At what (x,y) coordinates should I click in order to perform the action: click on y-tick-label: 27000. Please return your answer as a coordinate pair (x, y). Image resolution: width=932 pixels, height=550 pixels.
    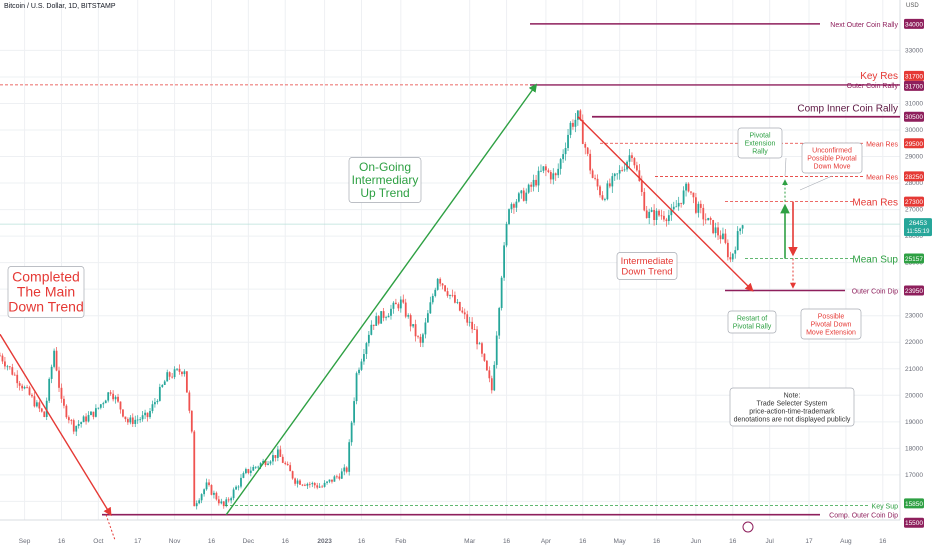
    Looking at the image, I should click on (914, 210).